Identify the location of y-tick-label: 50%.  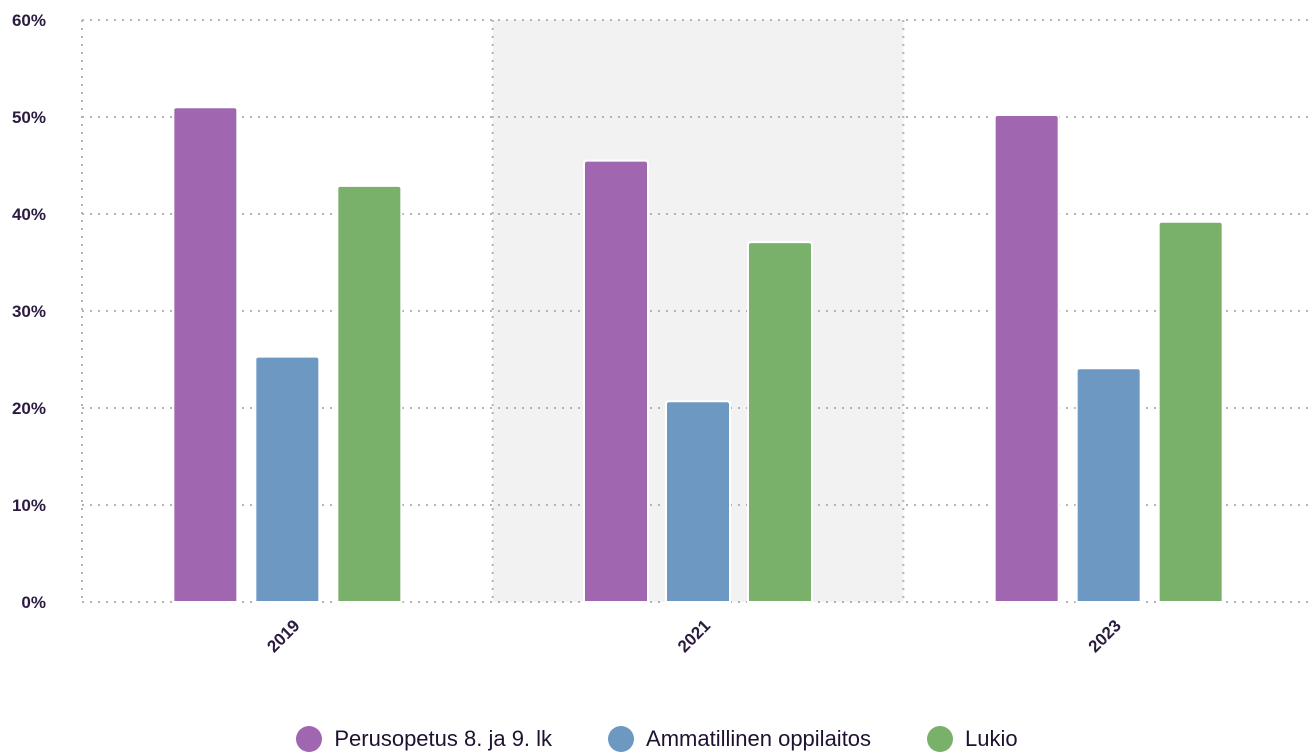
(29, 117).